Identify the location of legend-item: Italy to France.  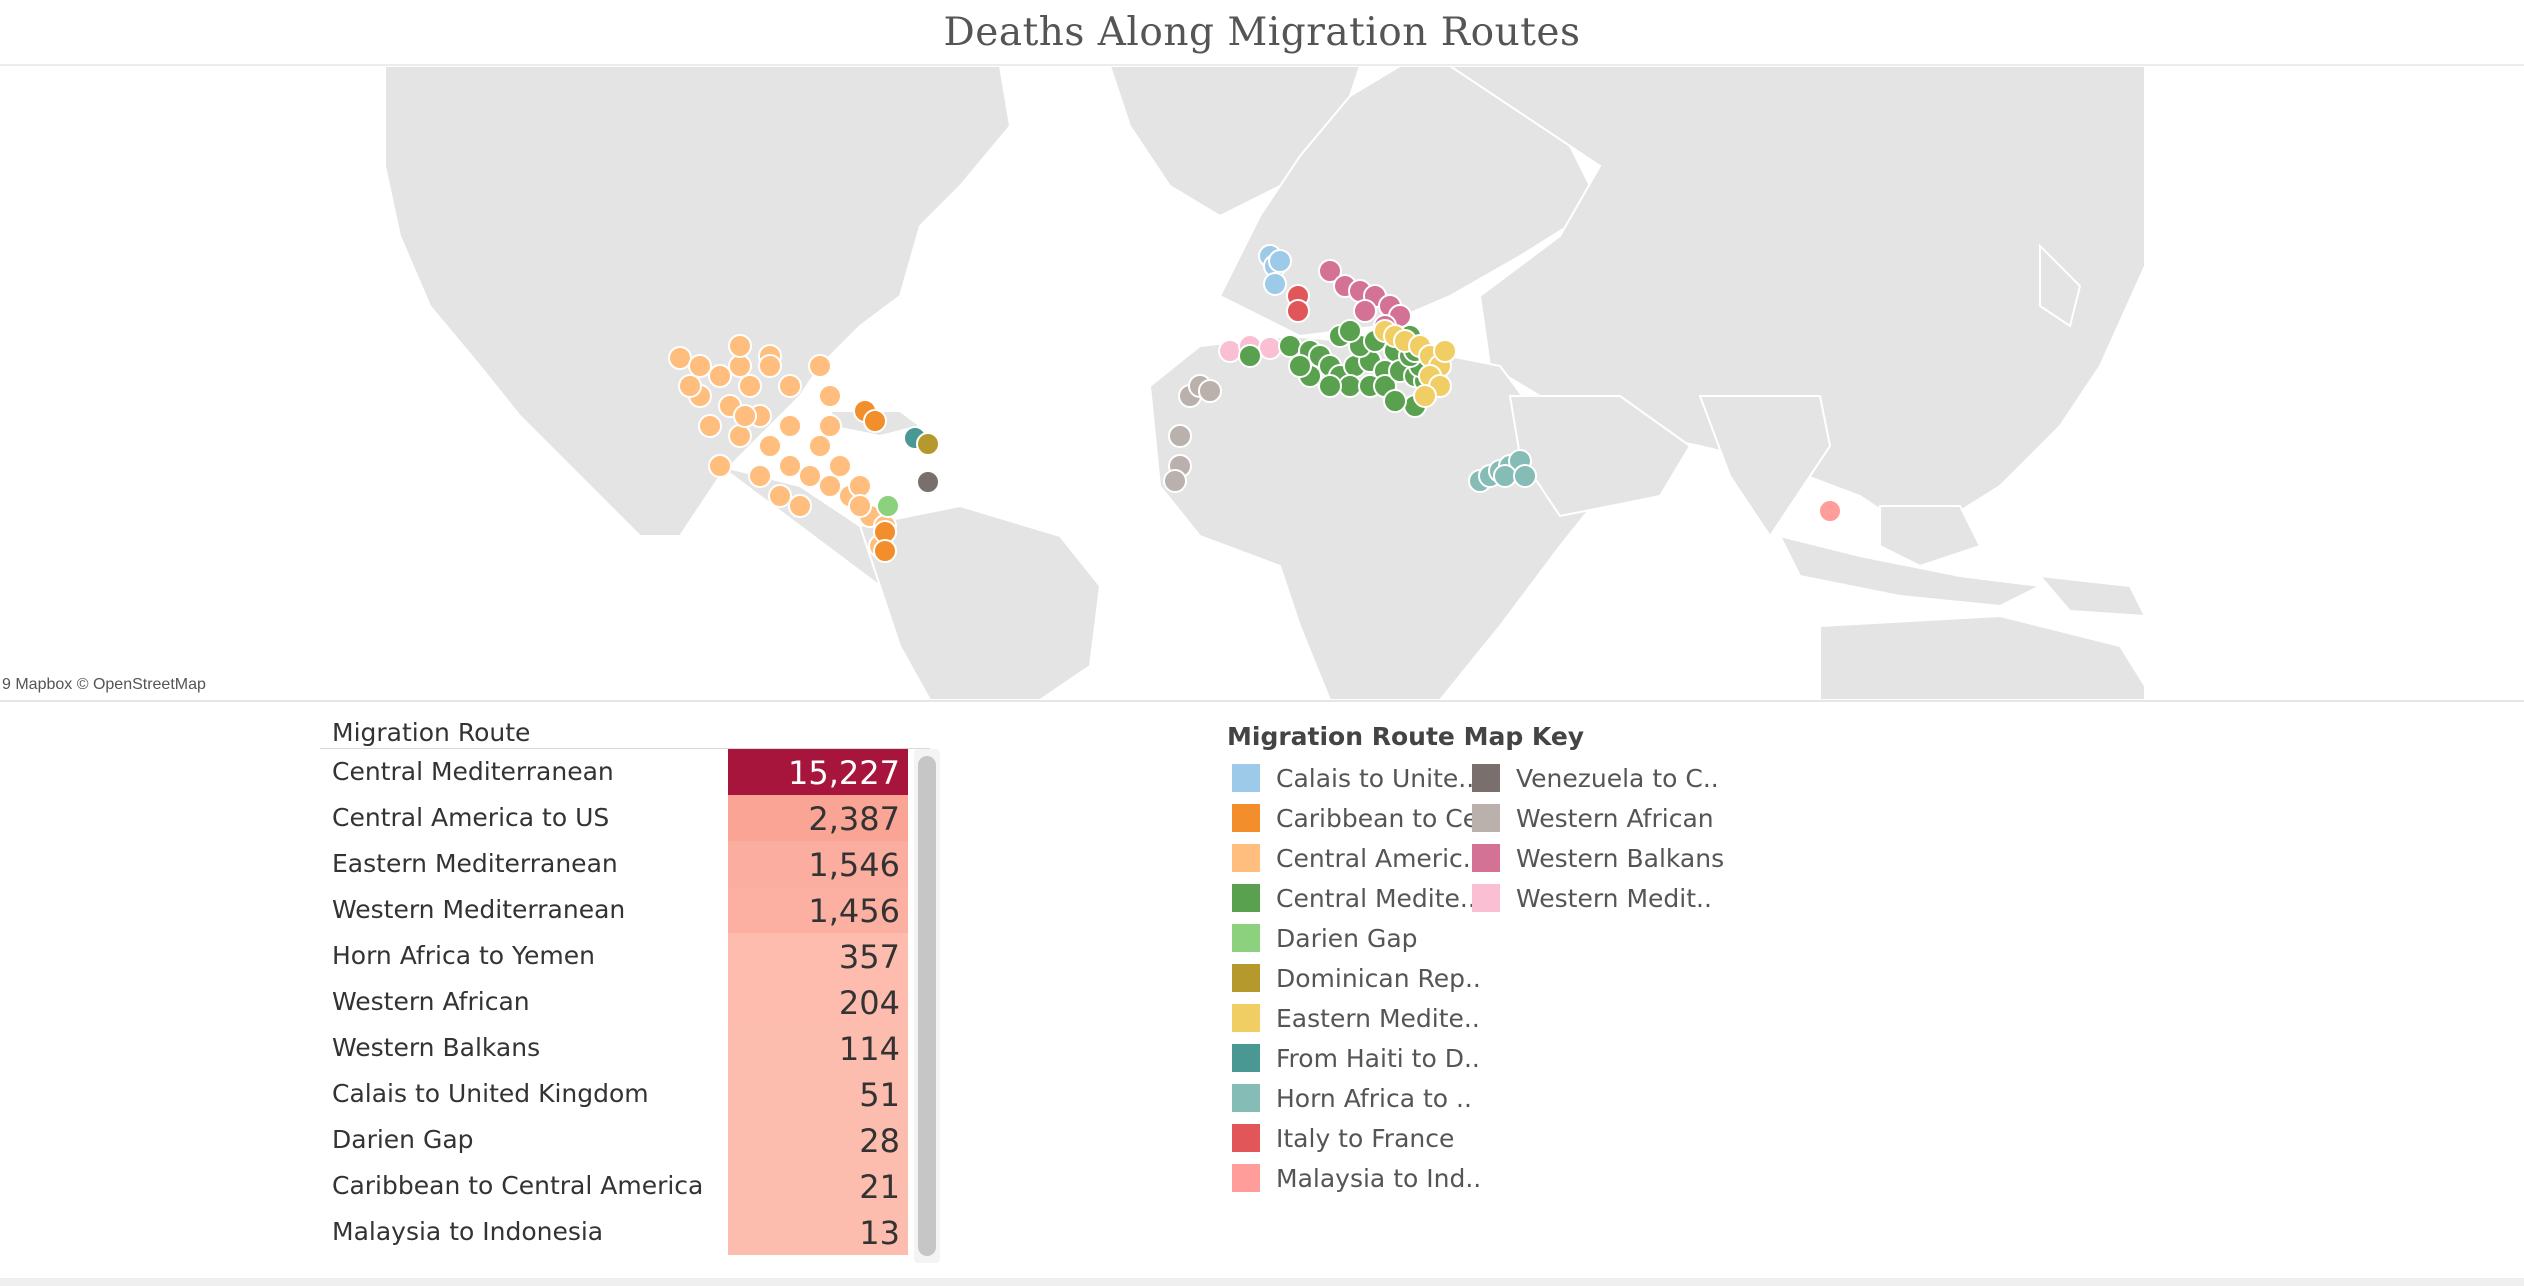
(1343, 1138).